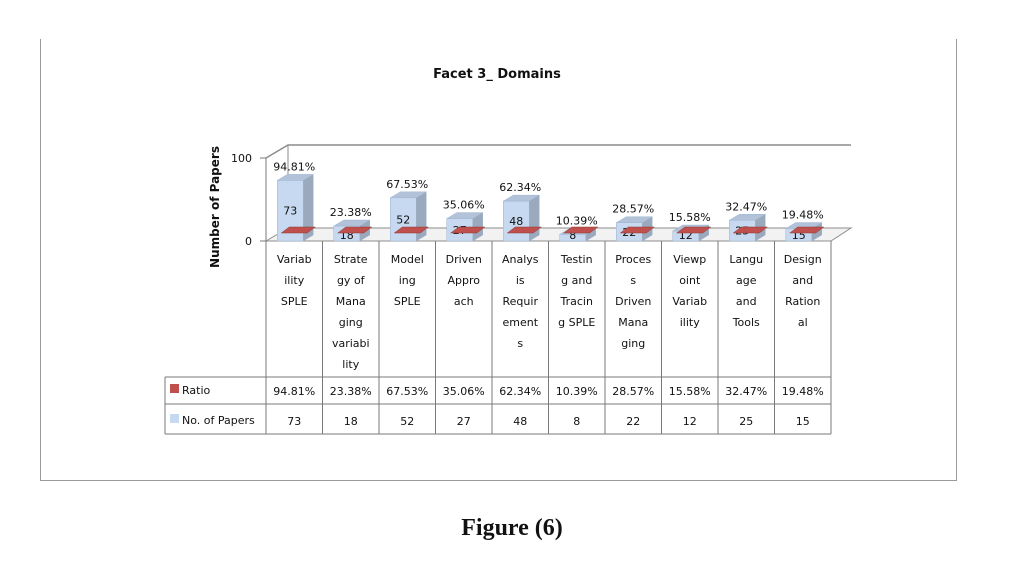  I want to click on x-tick-label: gy of, so click(351, 280).